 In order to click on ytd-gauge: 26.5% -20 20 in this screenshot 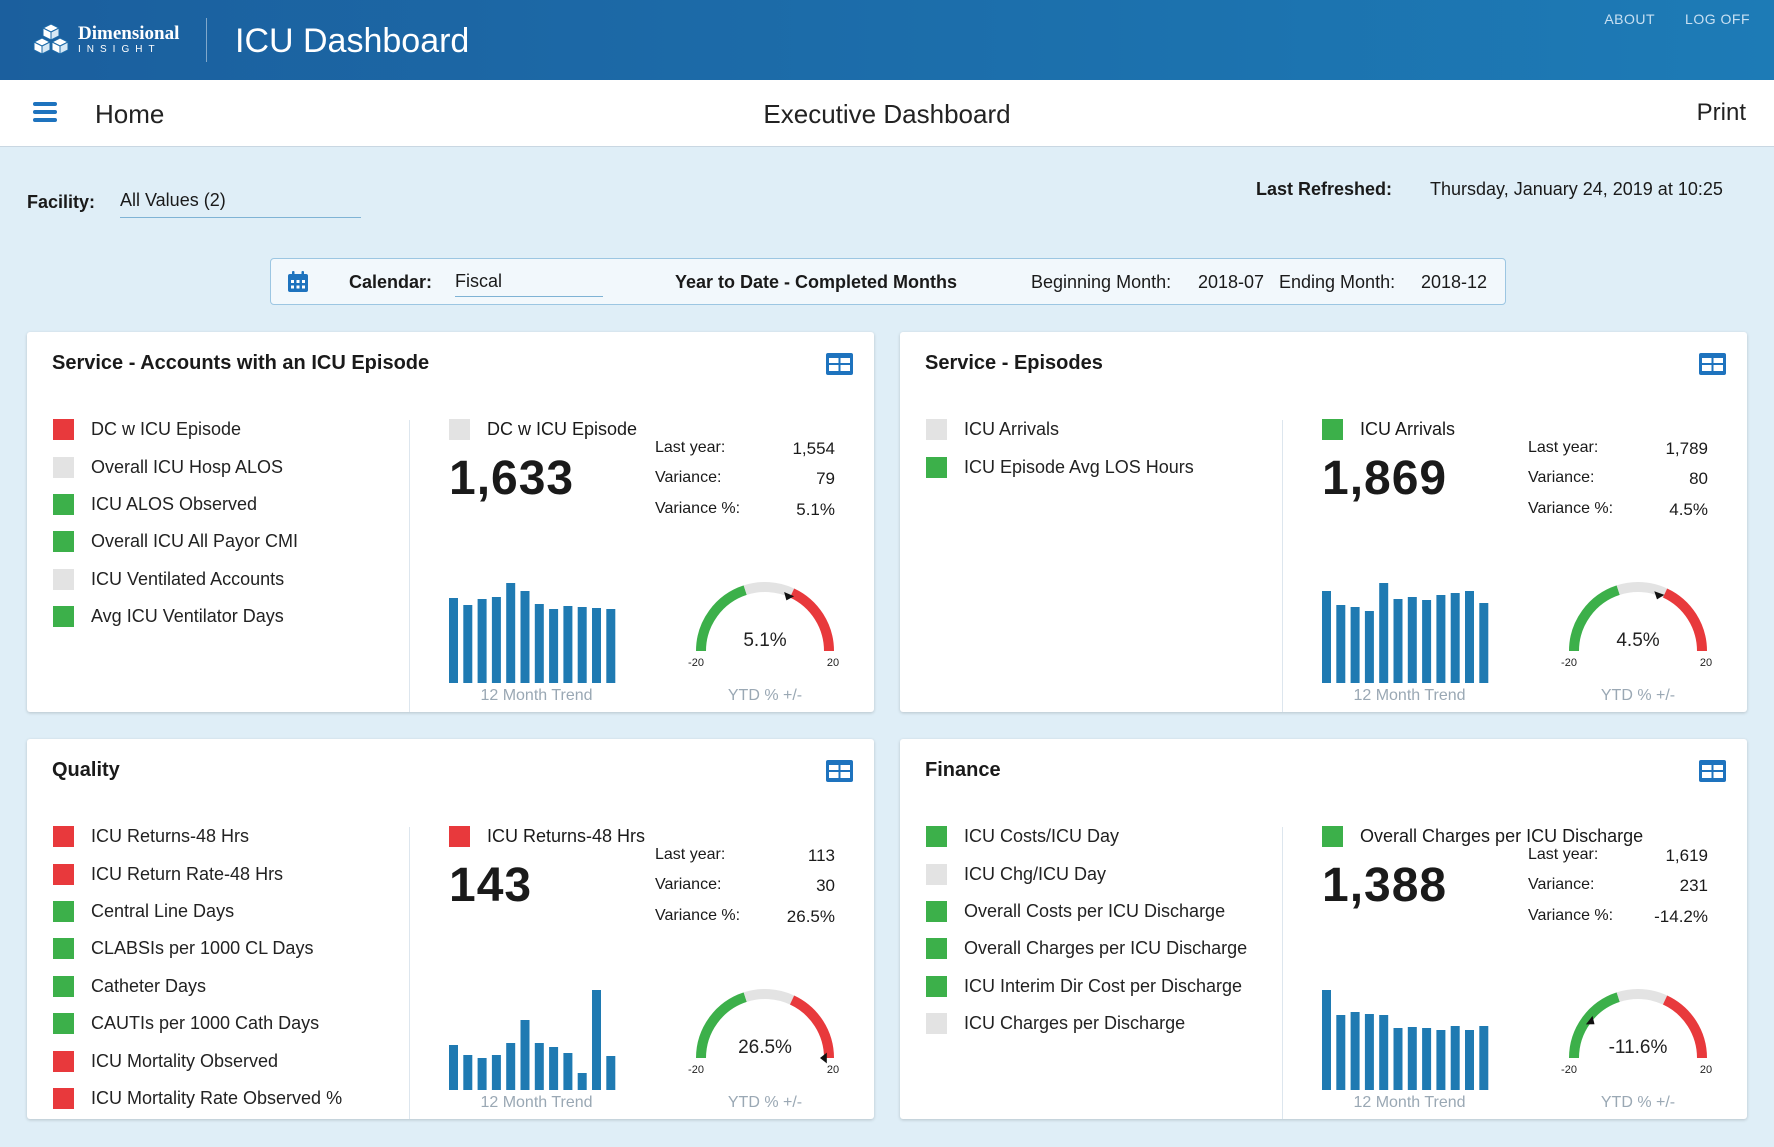, I will do `click(765, 1035)`.